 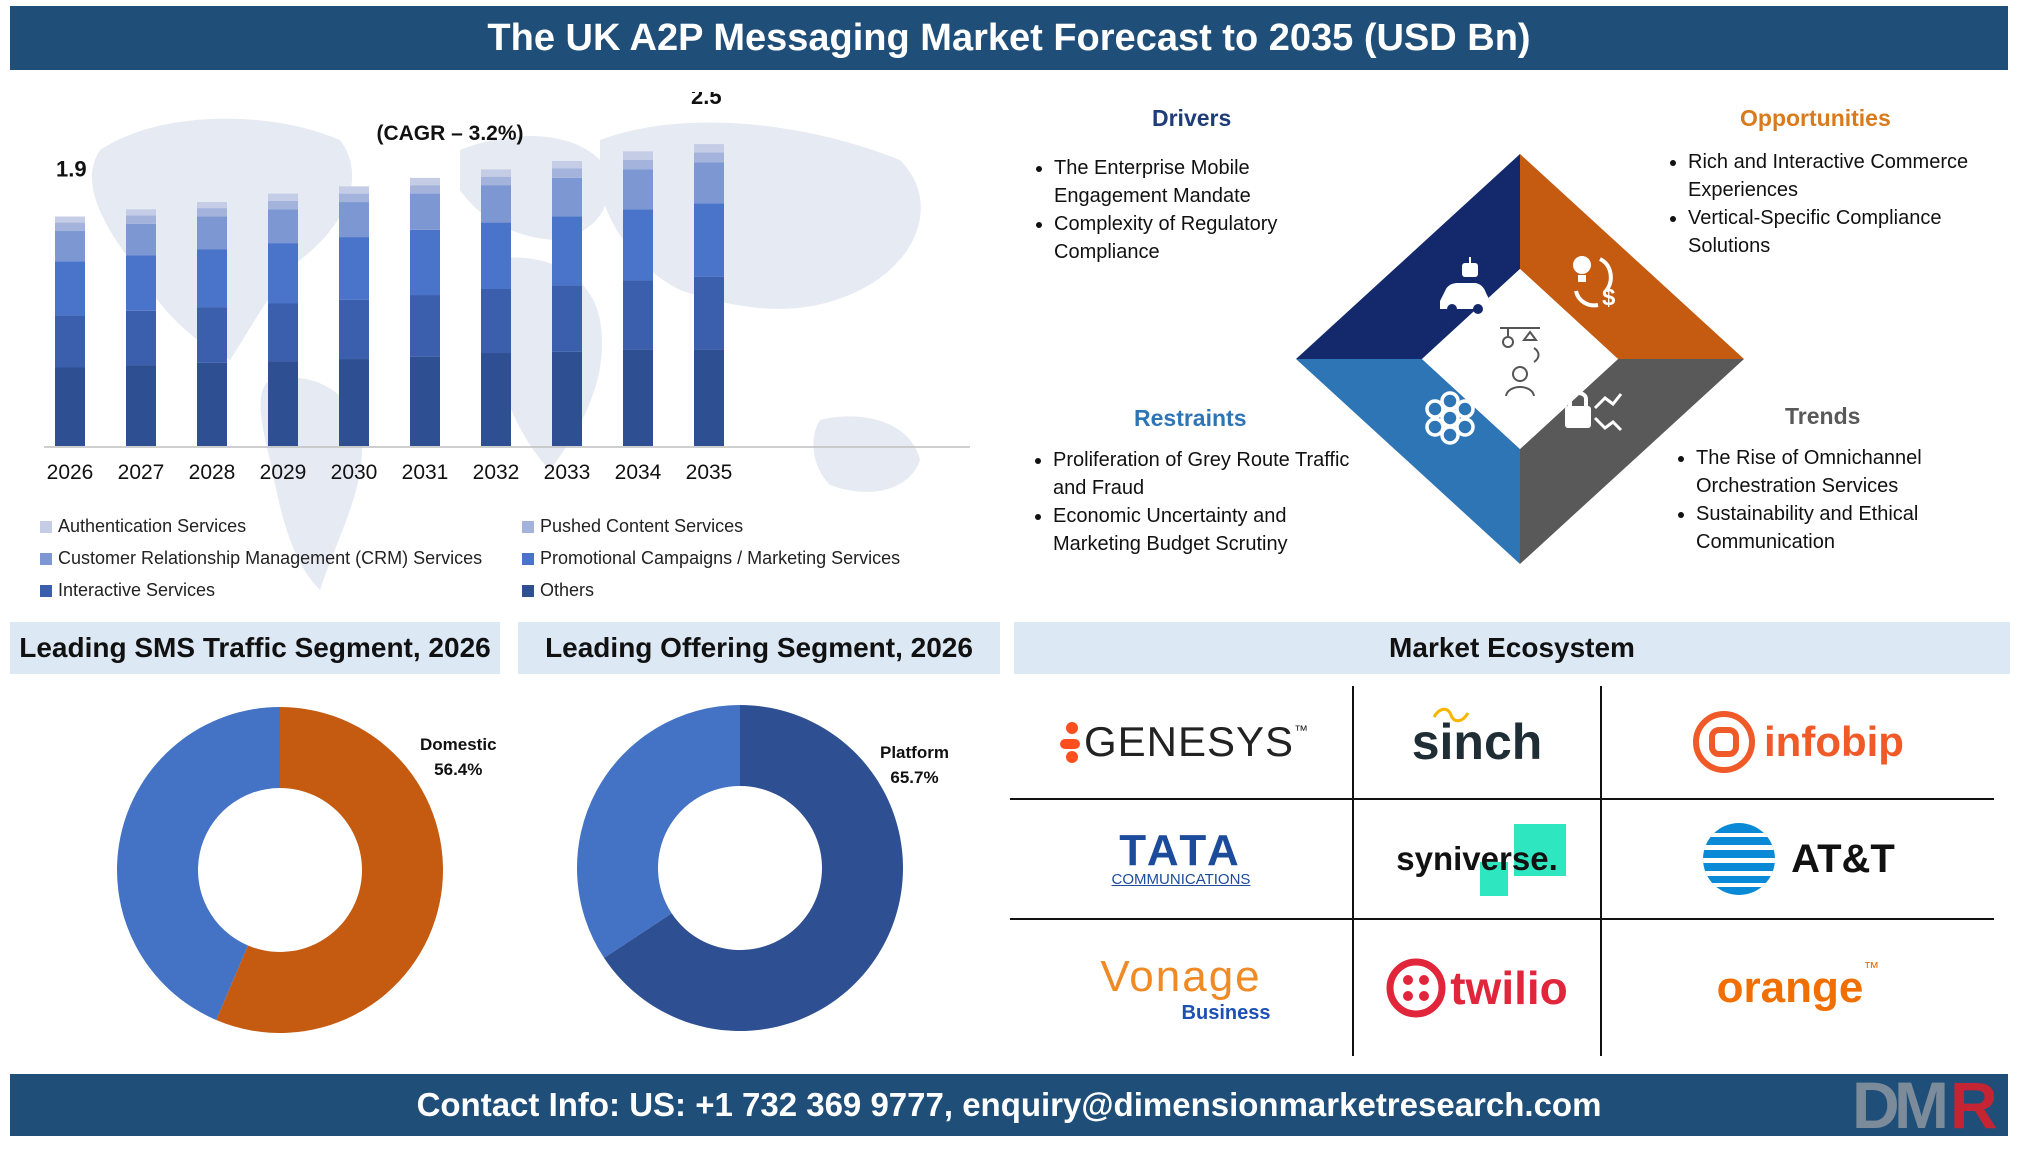 What do you see at coordinates (127, 590) in the screenshot?
I see `legend-item: Interactive Services` at bounding box center [127, 590].